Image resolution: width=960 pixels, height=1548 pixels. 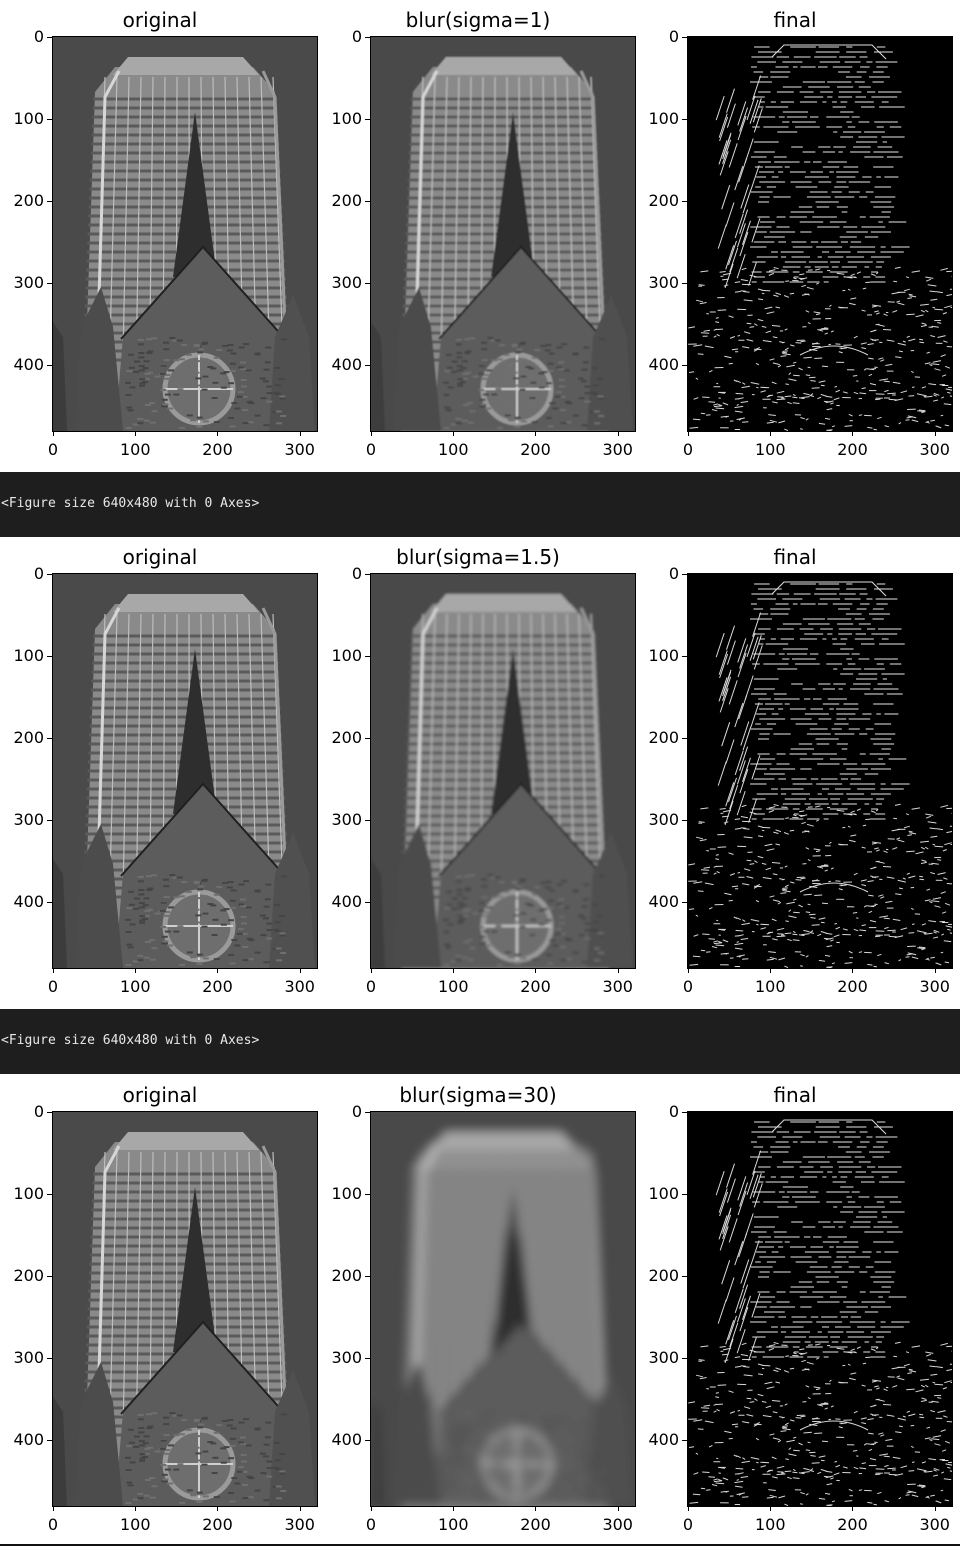 I want to click on image-blurred, so click(x=503, y=234).